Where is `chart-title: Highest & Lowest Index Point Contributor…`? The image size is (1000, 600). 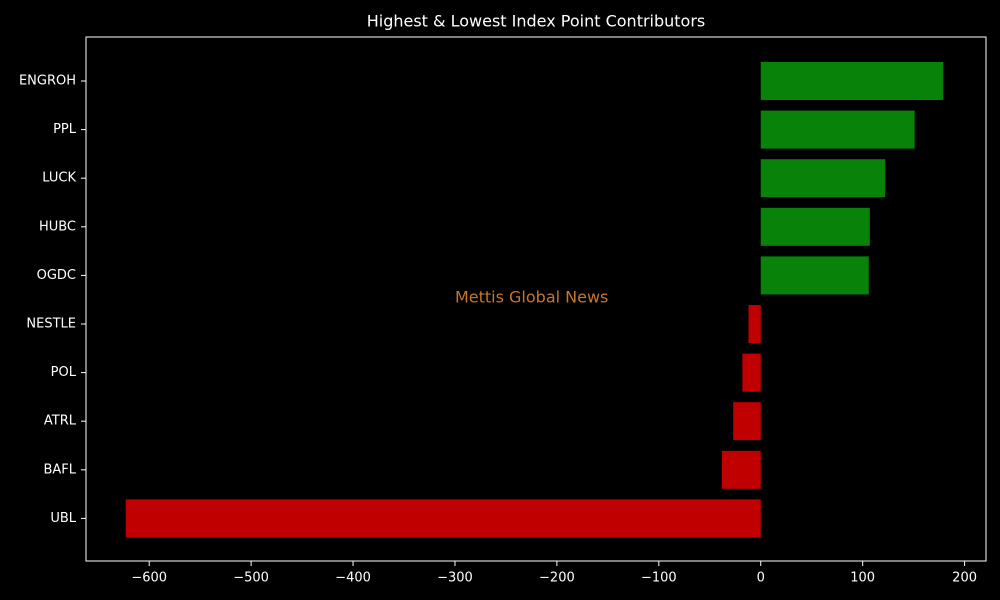
chart-title: Highest & Lowest Index Point Contributor… is located at coordinates (536, 21).